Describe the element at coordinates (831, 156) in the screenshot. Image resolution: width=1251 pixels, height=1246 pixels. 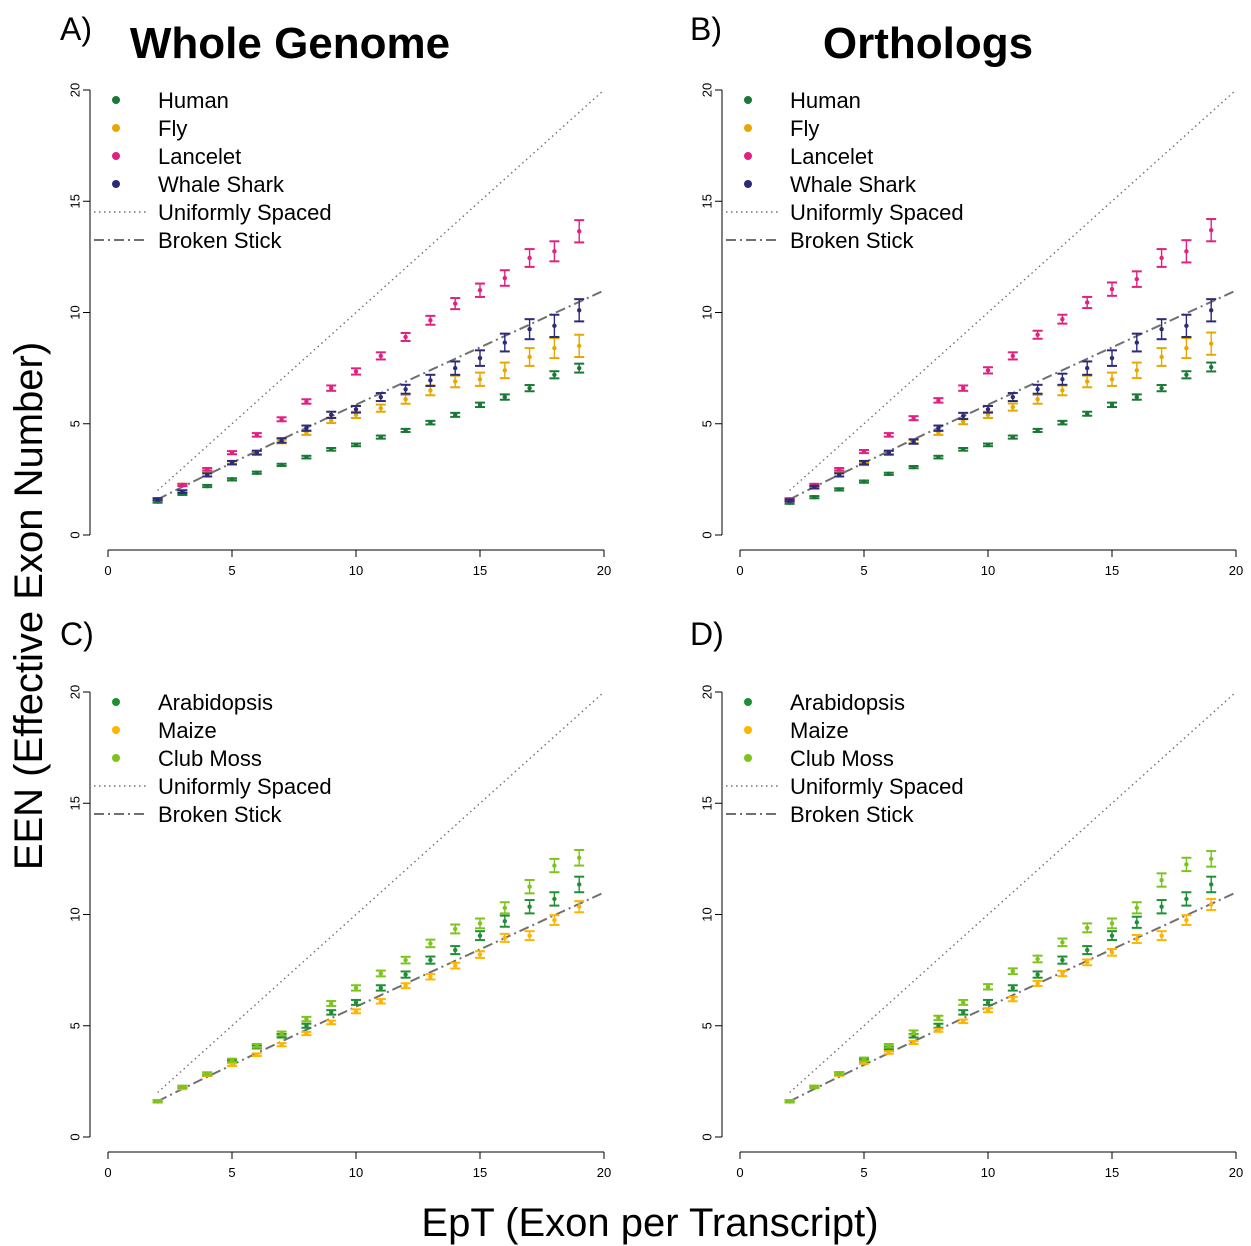
I see `legend-label: Lancelet` at that location.